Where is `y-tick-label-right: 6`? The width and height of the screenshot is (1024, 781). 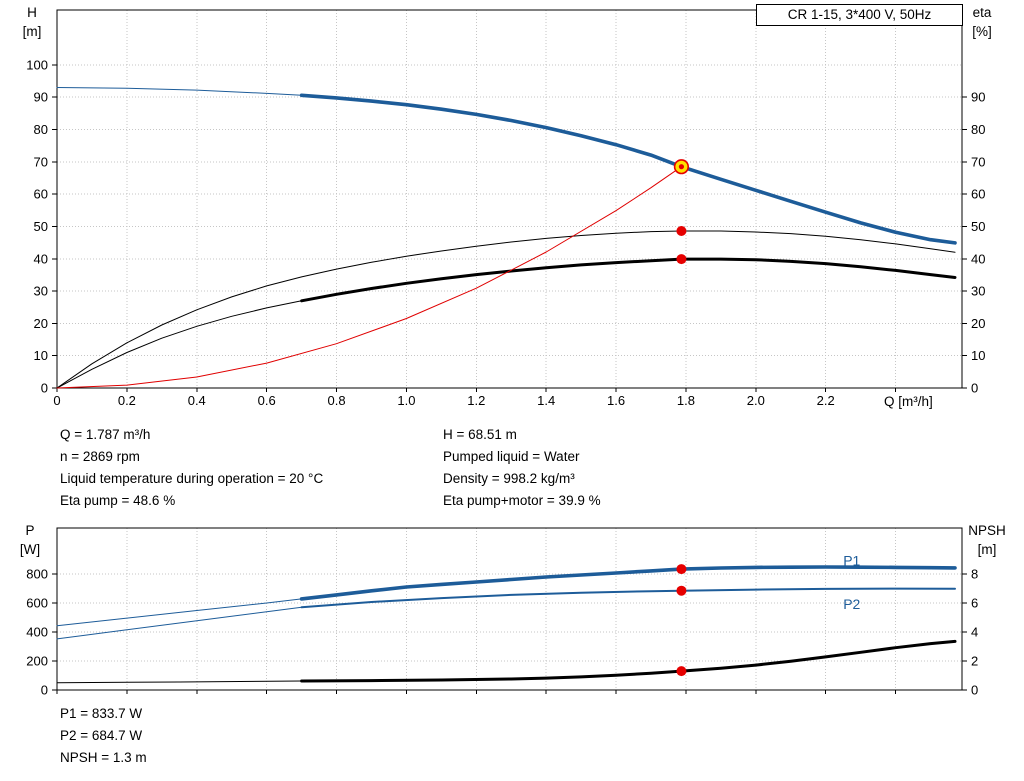
y-tick-label-right: 6 is located at coordinates (974, 602).